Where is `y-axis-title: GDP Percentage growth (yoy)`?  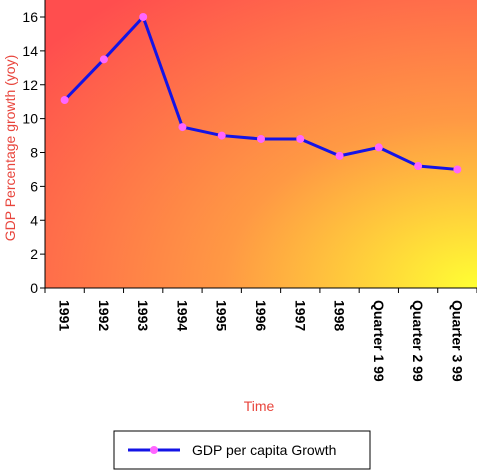 y-axis-title: GDP Percentage growth (yoy) is located at coordinates (10, 148).